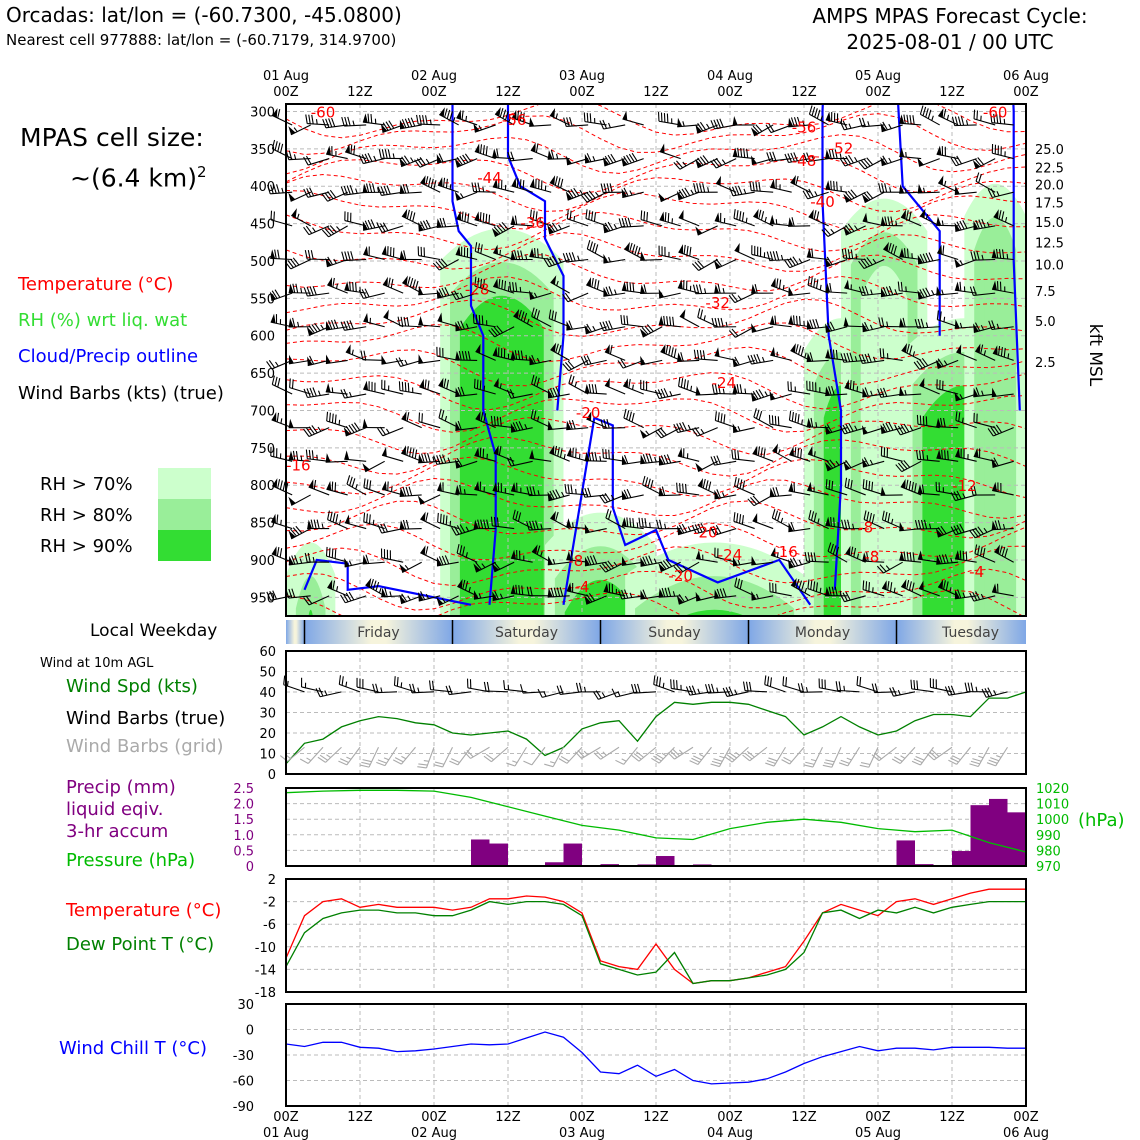  Describe the element at coordinates (378, 633) in the screenshot. I see `weekday-friday: Friday` at that location.